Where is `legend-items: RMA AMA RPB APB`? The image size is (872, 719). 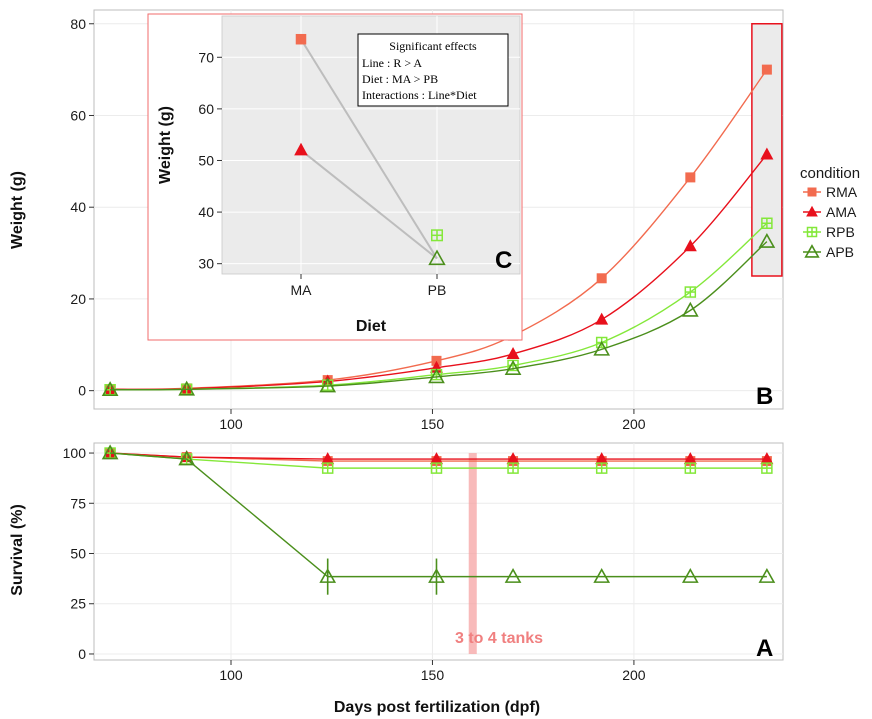 legend-items: RMA AMA RPB APB is located at coordinates (830, 222).